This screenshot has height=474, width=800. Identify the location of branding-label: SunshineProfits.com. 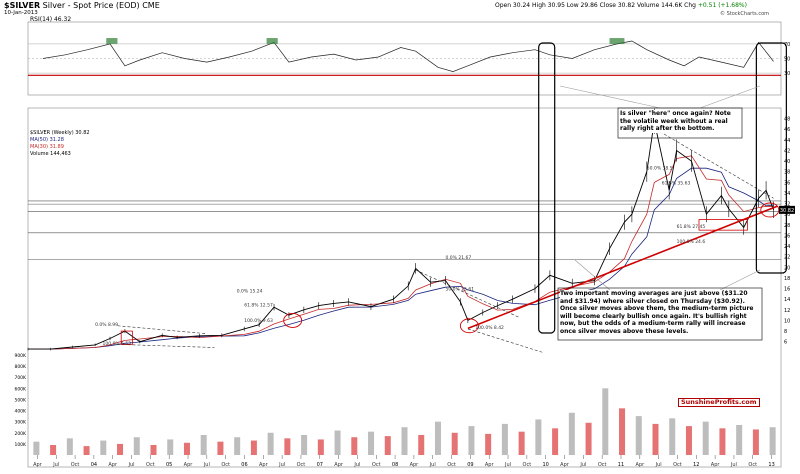
(719, 402).